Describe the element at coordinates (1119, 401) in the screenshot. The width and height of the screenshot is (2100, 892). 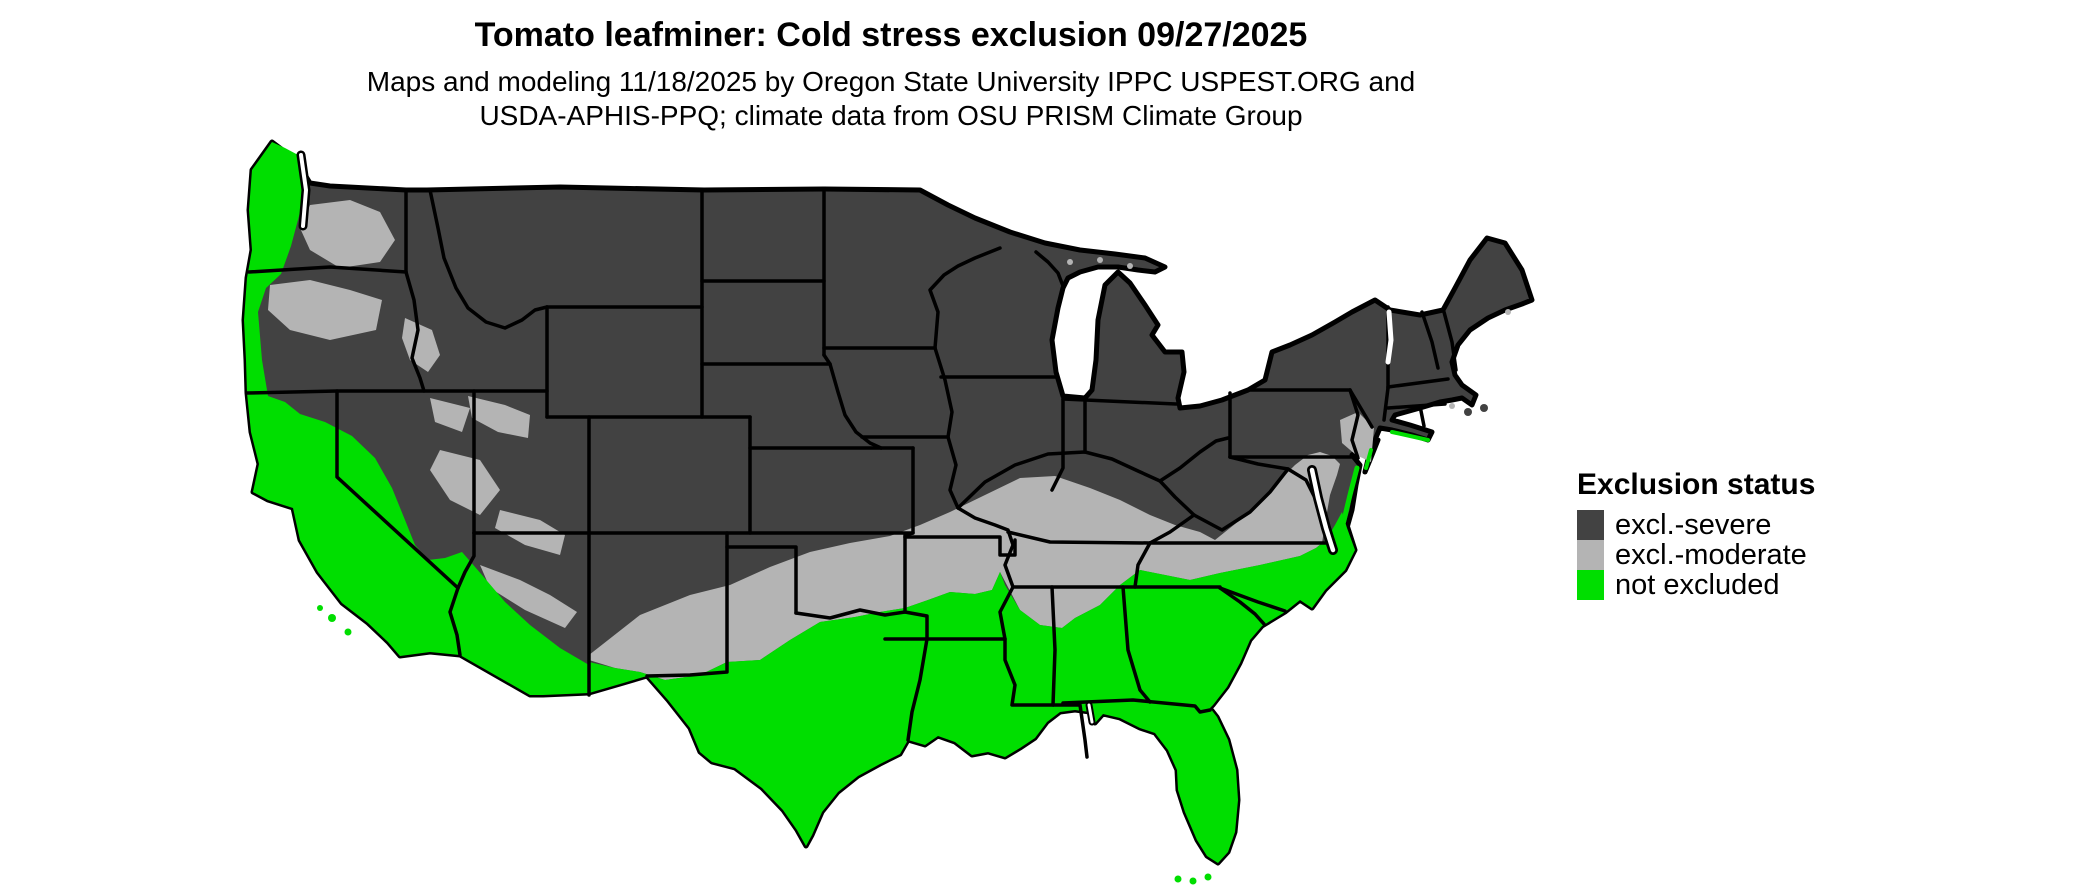
I see `border-mi-in-oh` at that location.